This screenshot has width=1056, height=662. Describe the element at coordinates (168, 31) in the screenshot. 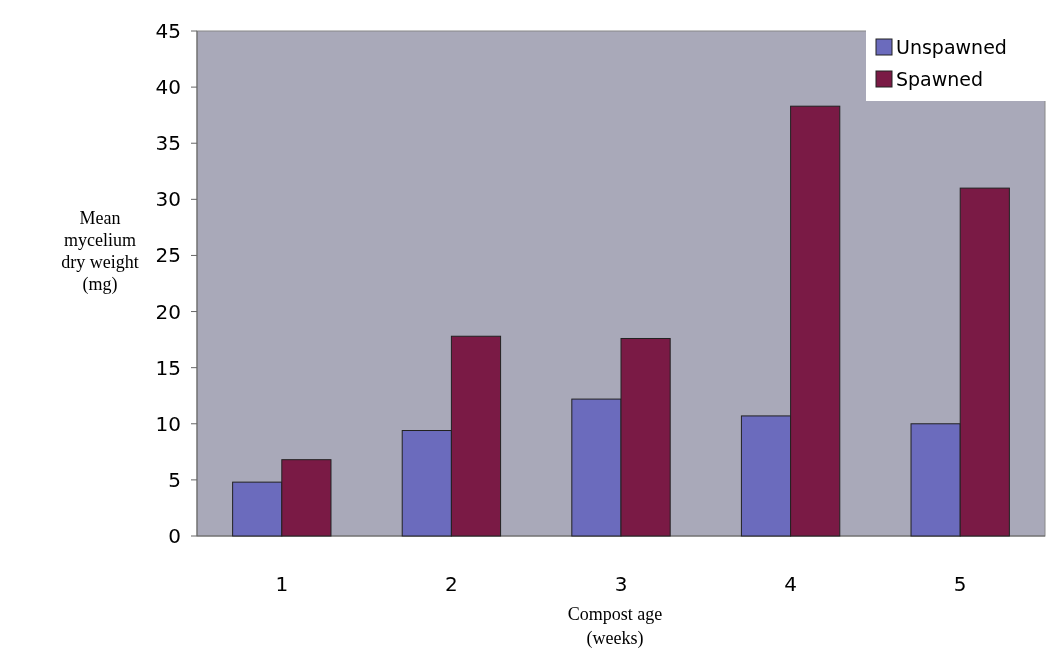

I see `y-tick-label: 45` at that location.